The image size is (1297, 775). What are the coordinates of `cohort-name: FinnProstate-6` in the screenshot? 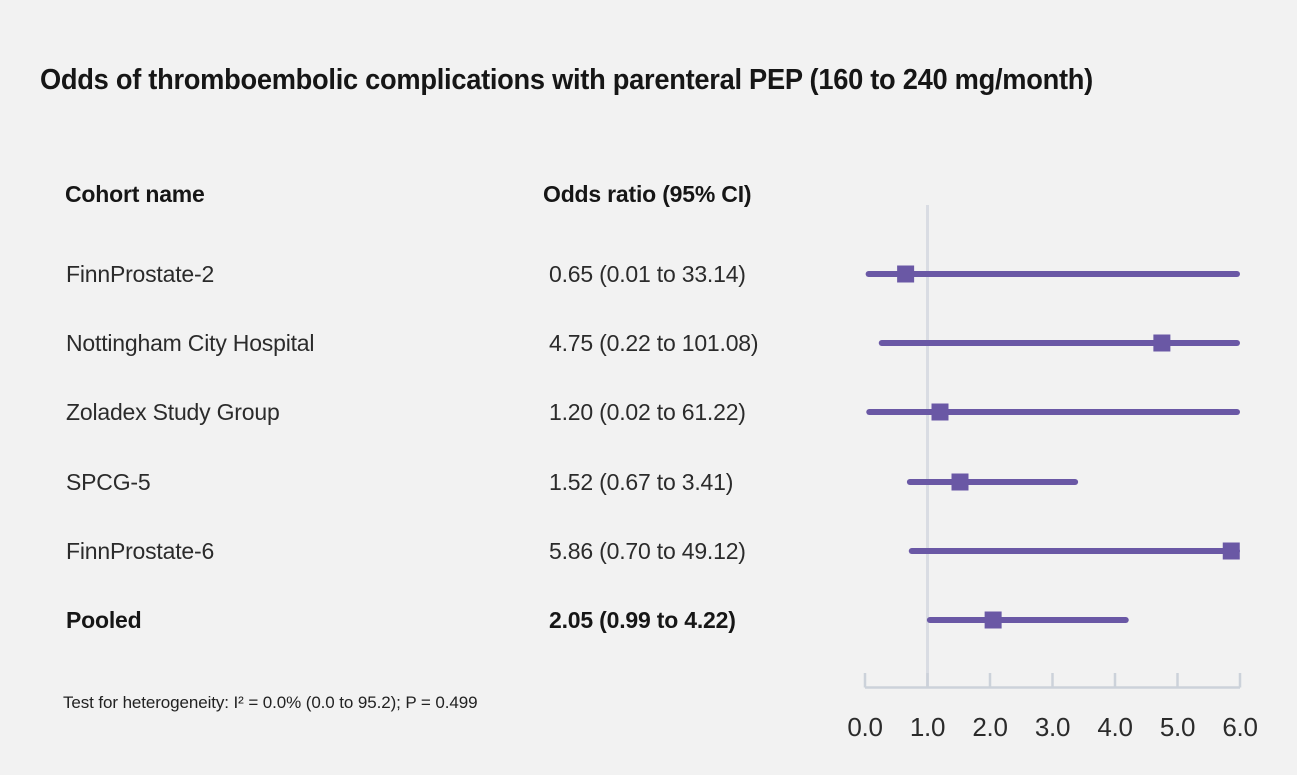 It's located at (140, 551).